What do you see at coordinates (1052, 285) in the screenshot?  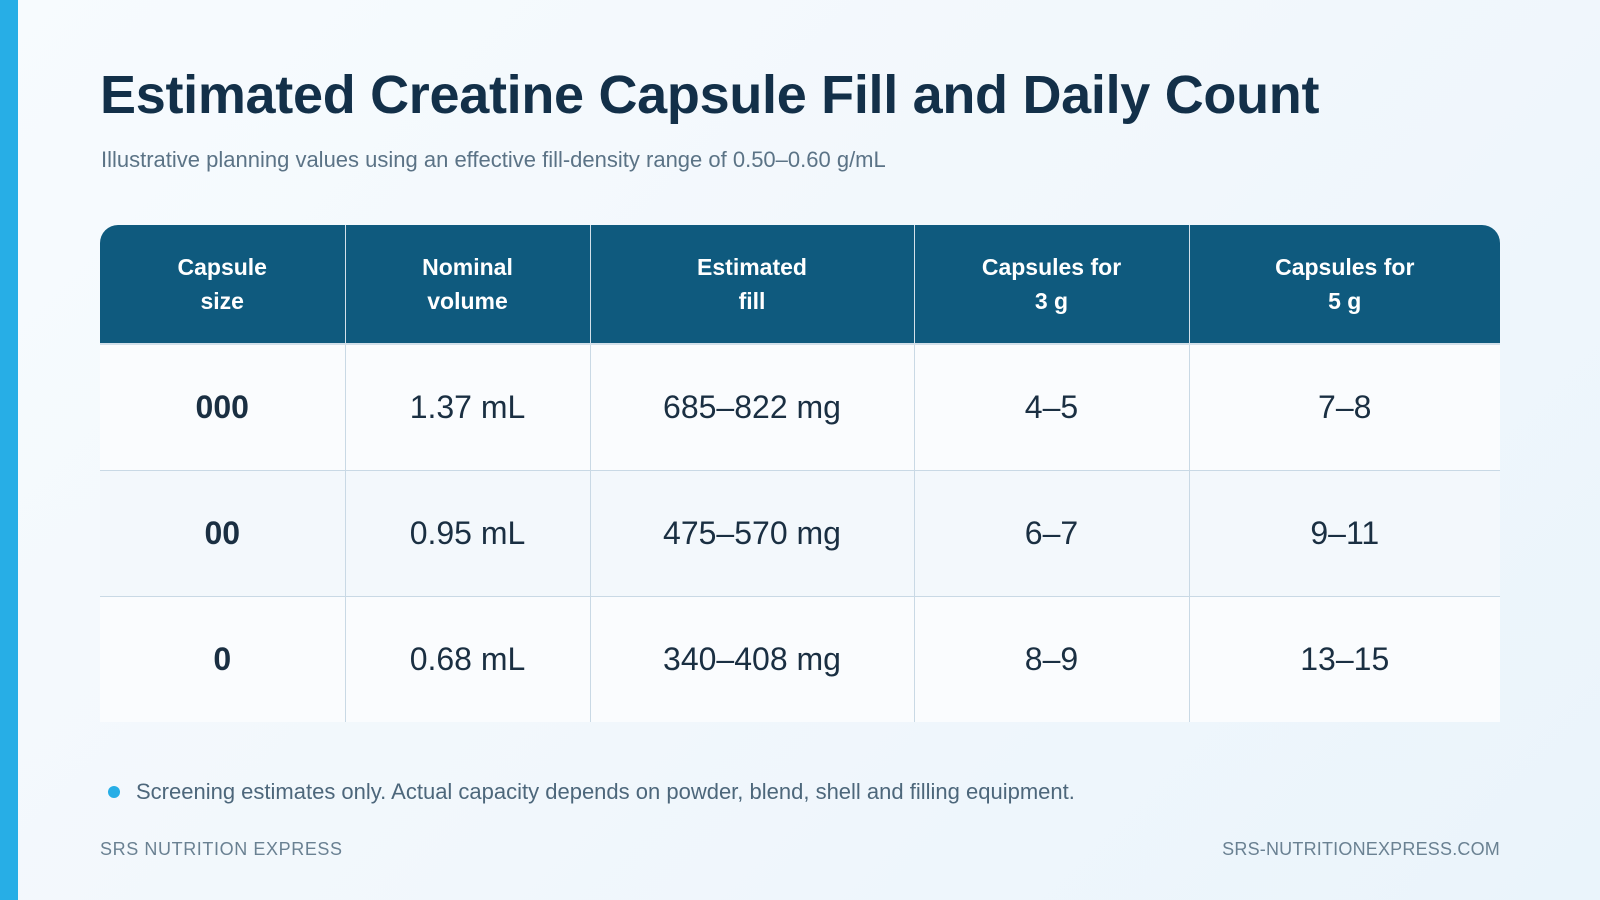 I see `column-header-capsules-3g: Capsules for 3 g` at bounding box center [1052, 285].